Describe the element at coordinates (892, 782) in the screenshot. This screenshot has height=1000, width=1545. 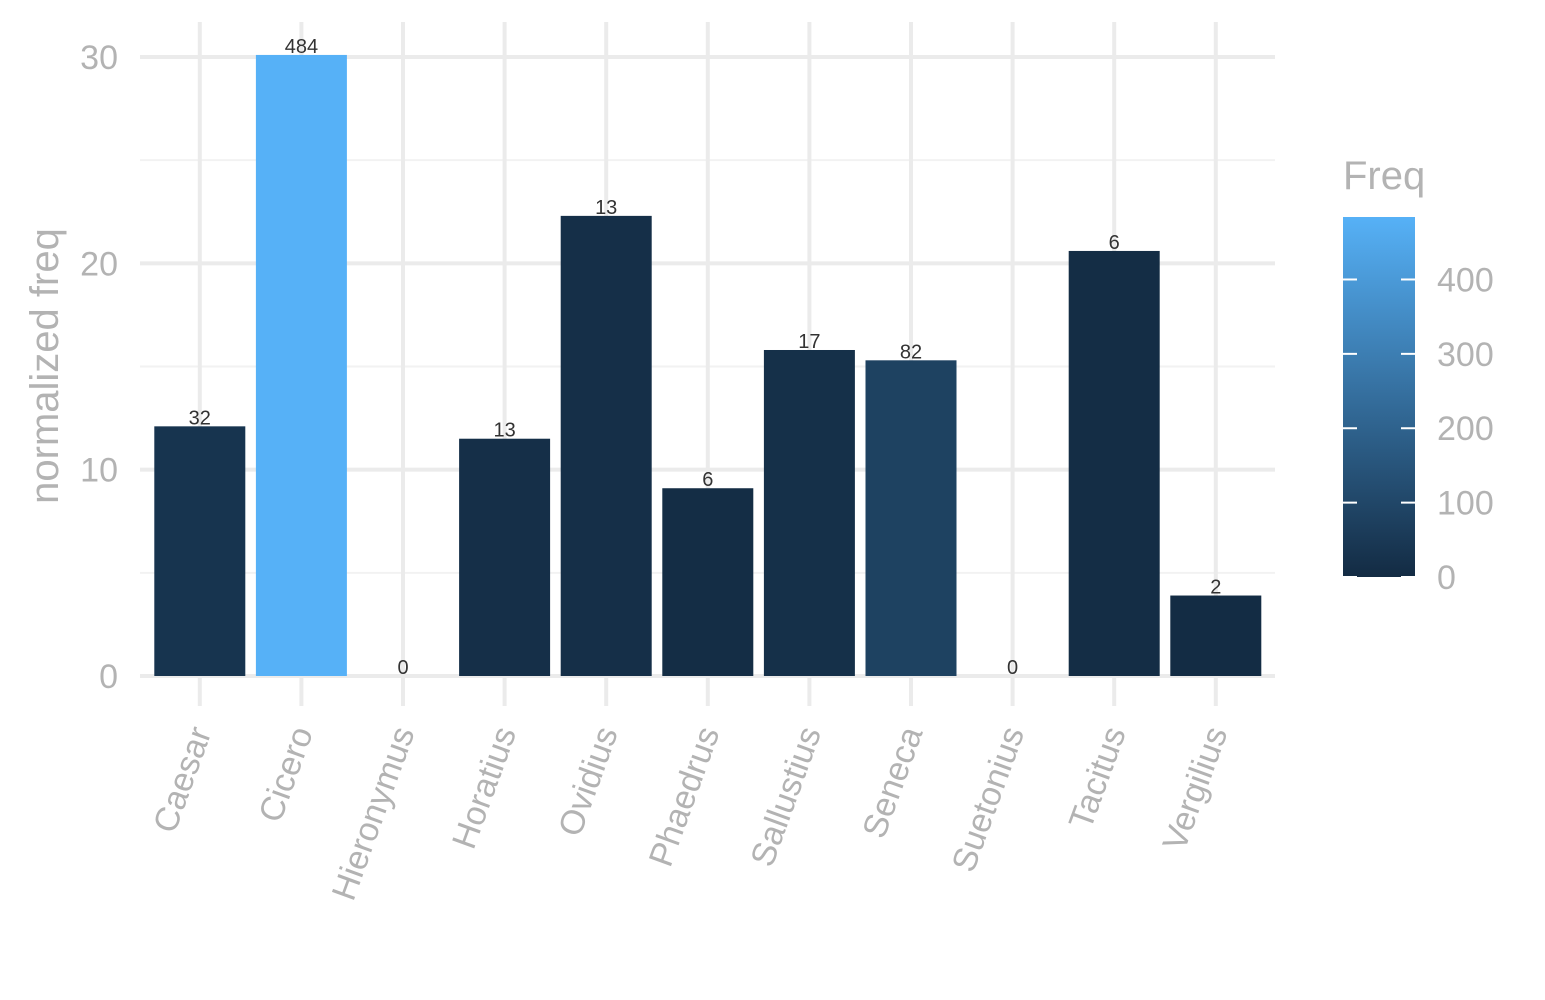
I see `x-tick-label-seneca: Seneca` at that location.